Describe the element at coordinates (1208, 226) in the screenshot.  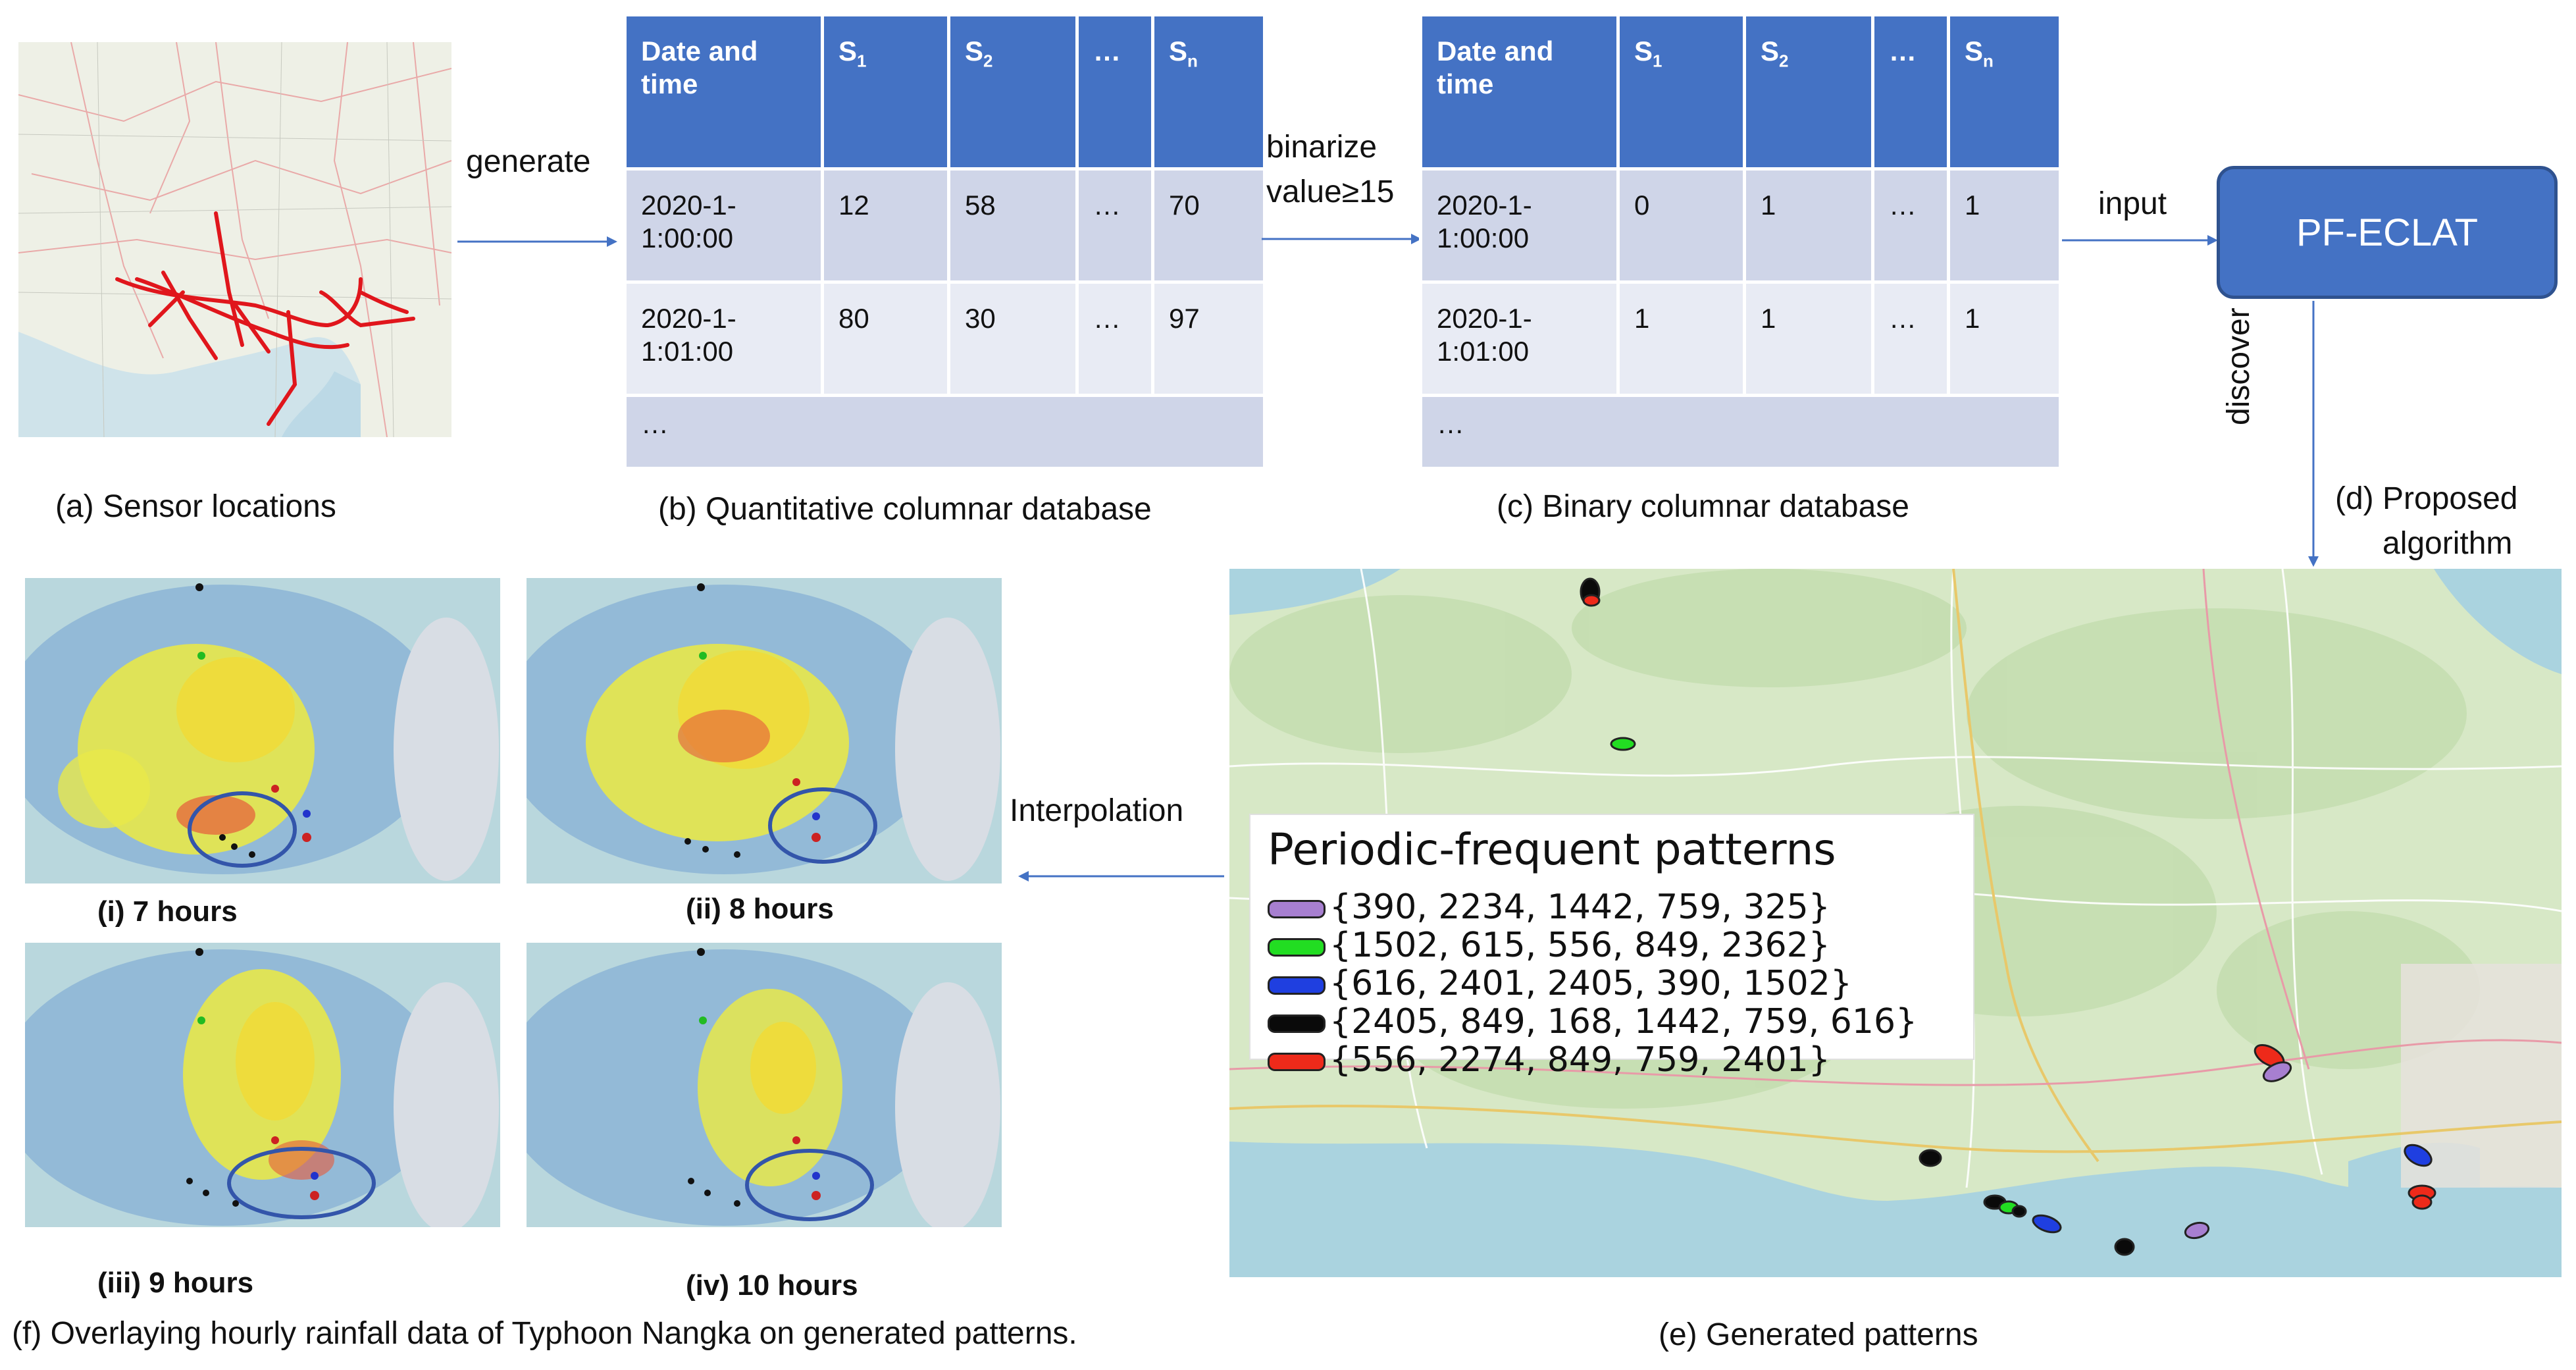
I see `cell-sn: 70` at that location.